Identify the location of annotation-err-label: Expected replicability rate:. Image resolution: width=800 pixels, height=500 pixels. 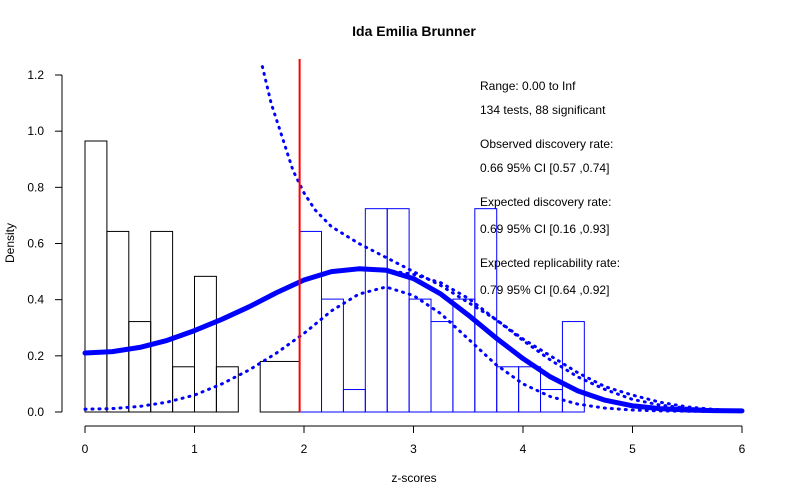
(550, 263).